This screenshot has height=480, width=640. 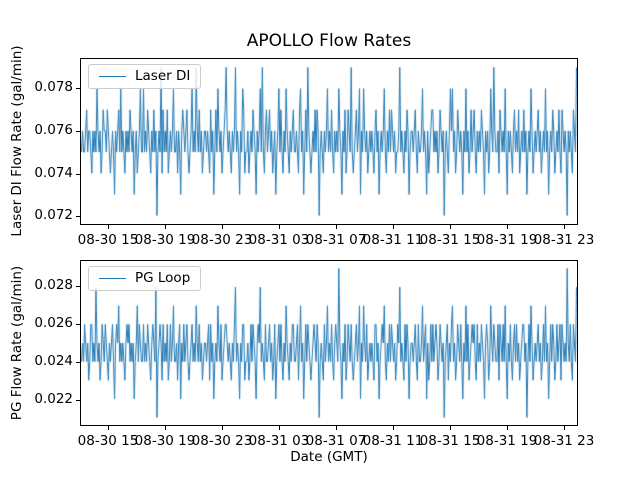 What do you see at coordinates (53, 173) in the screenshot?
I see `y-tick-label: 0.074` at bounding box center [53, 173].